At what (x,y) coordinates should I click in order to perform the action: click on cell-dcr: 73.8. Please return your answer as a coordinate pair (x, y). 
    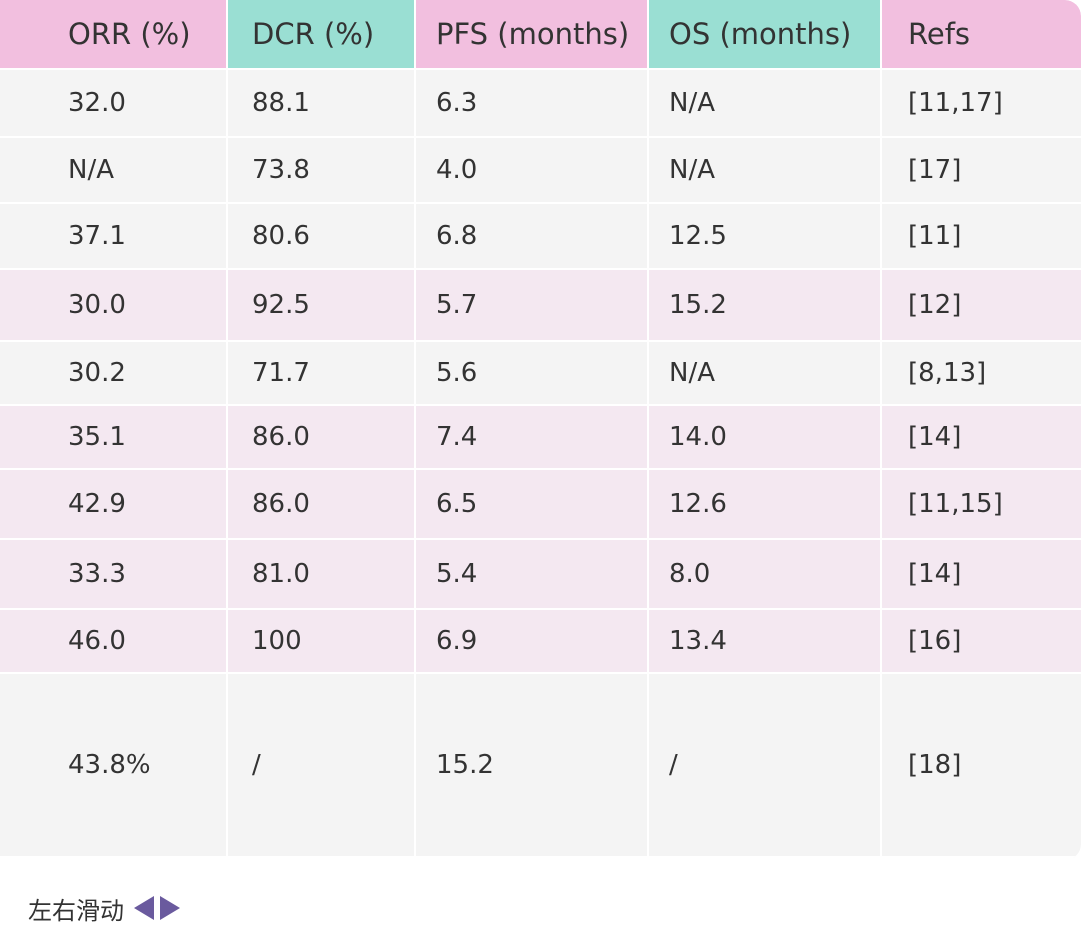
    Looking at the image, I should click on (322, 171).